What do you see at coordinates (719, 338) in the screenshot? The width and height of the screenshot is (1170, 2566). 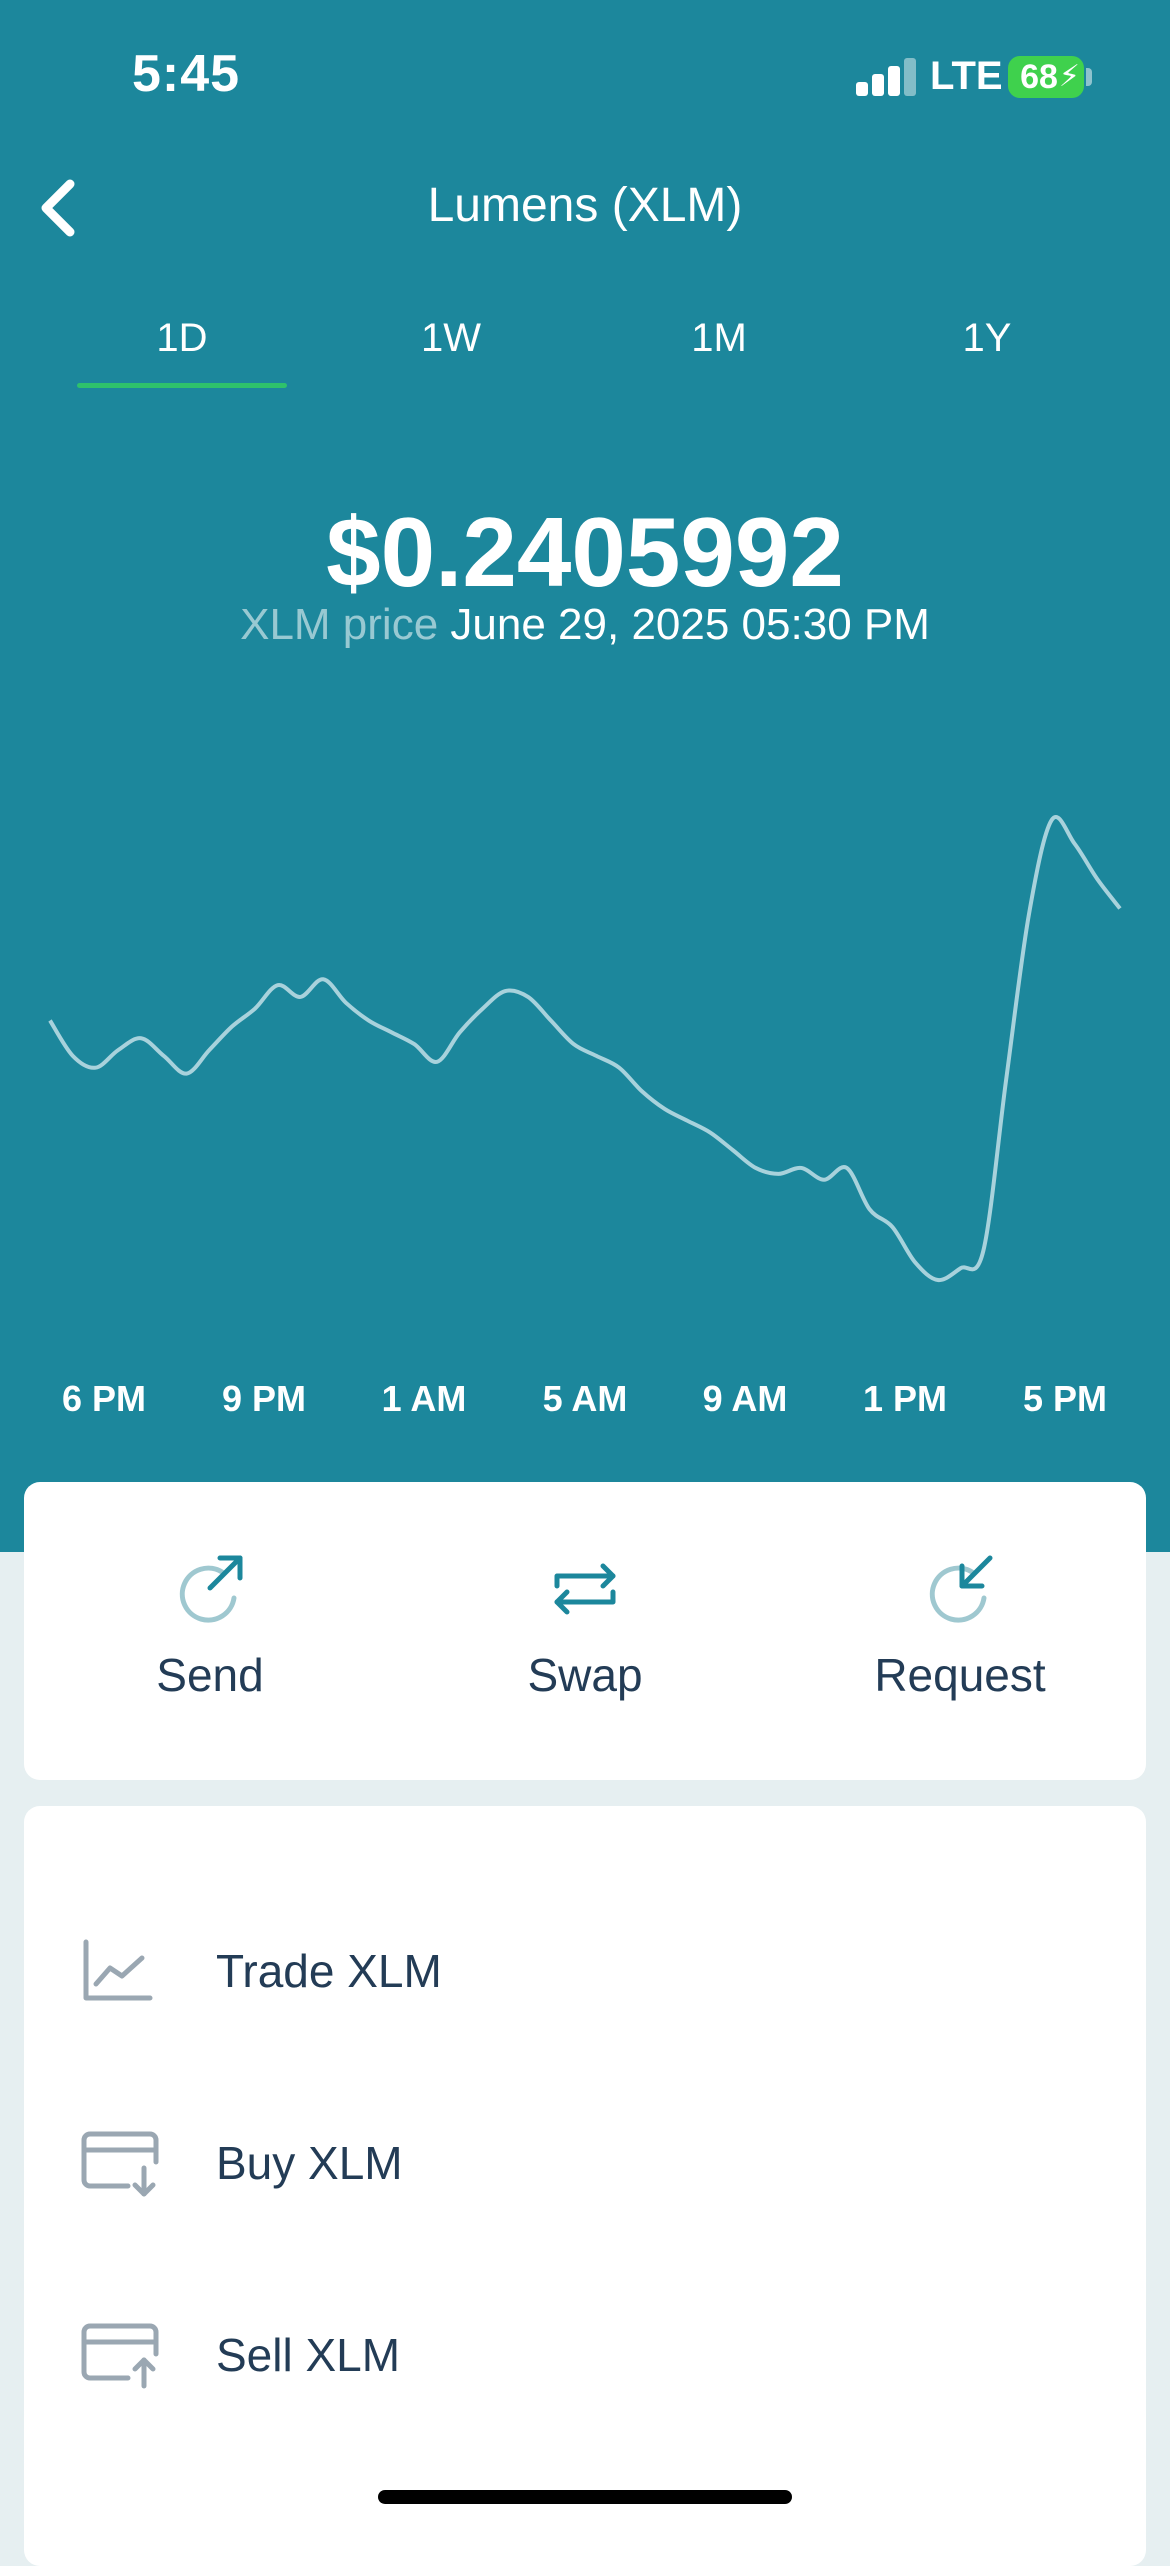 I see `tab-1m: 1M` at bounding box center [719, 338].